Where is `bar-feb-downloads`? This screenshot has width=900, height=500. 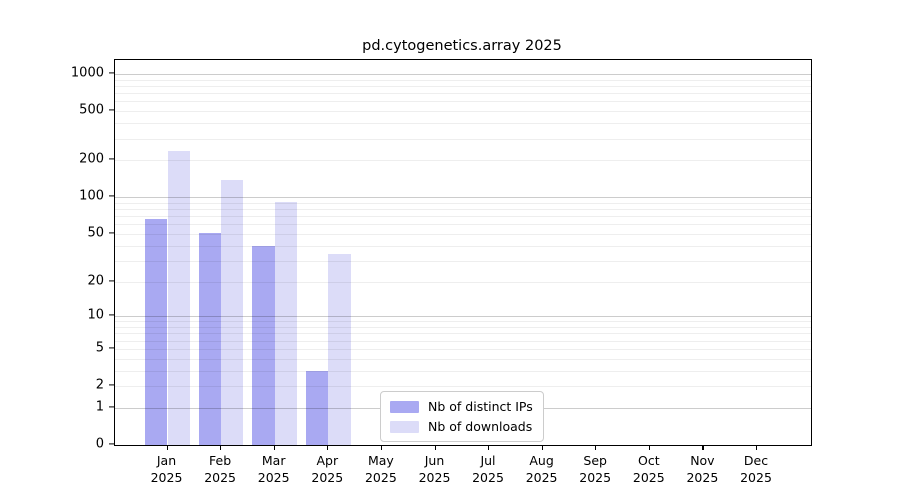
bar-feb-downloads is located at coordinates (232, 312).